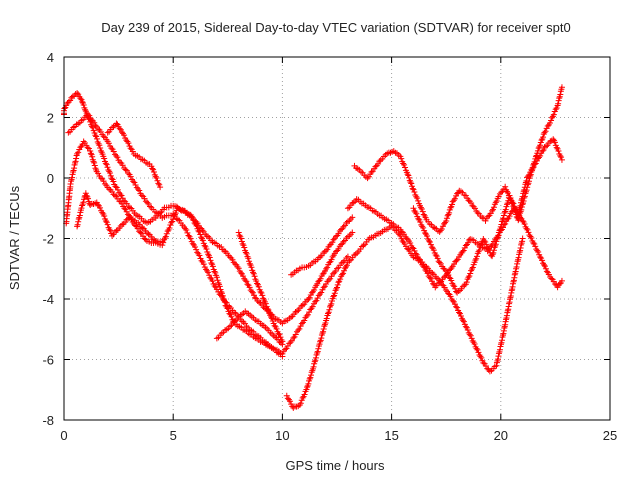 The width and height of the screenshot is (640, 480). What do you see at coordinates (63, 435) in the screenshot?
I see `x-tick-label: 0` at bounding box center [63, 435].